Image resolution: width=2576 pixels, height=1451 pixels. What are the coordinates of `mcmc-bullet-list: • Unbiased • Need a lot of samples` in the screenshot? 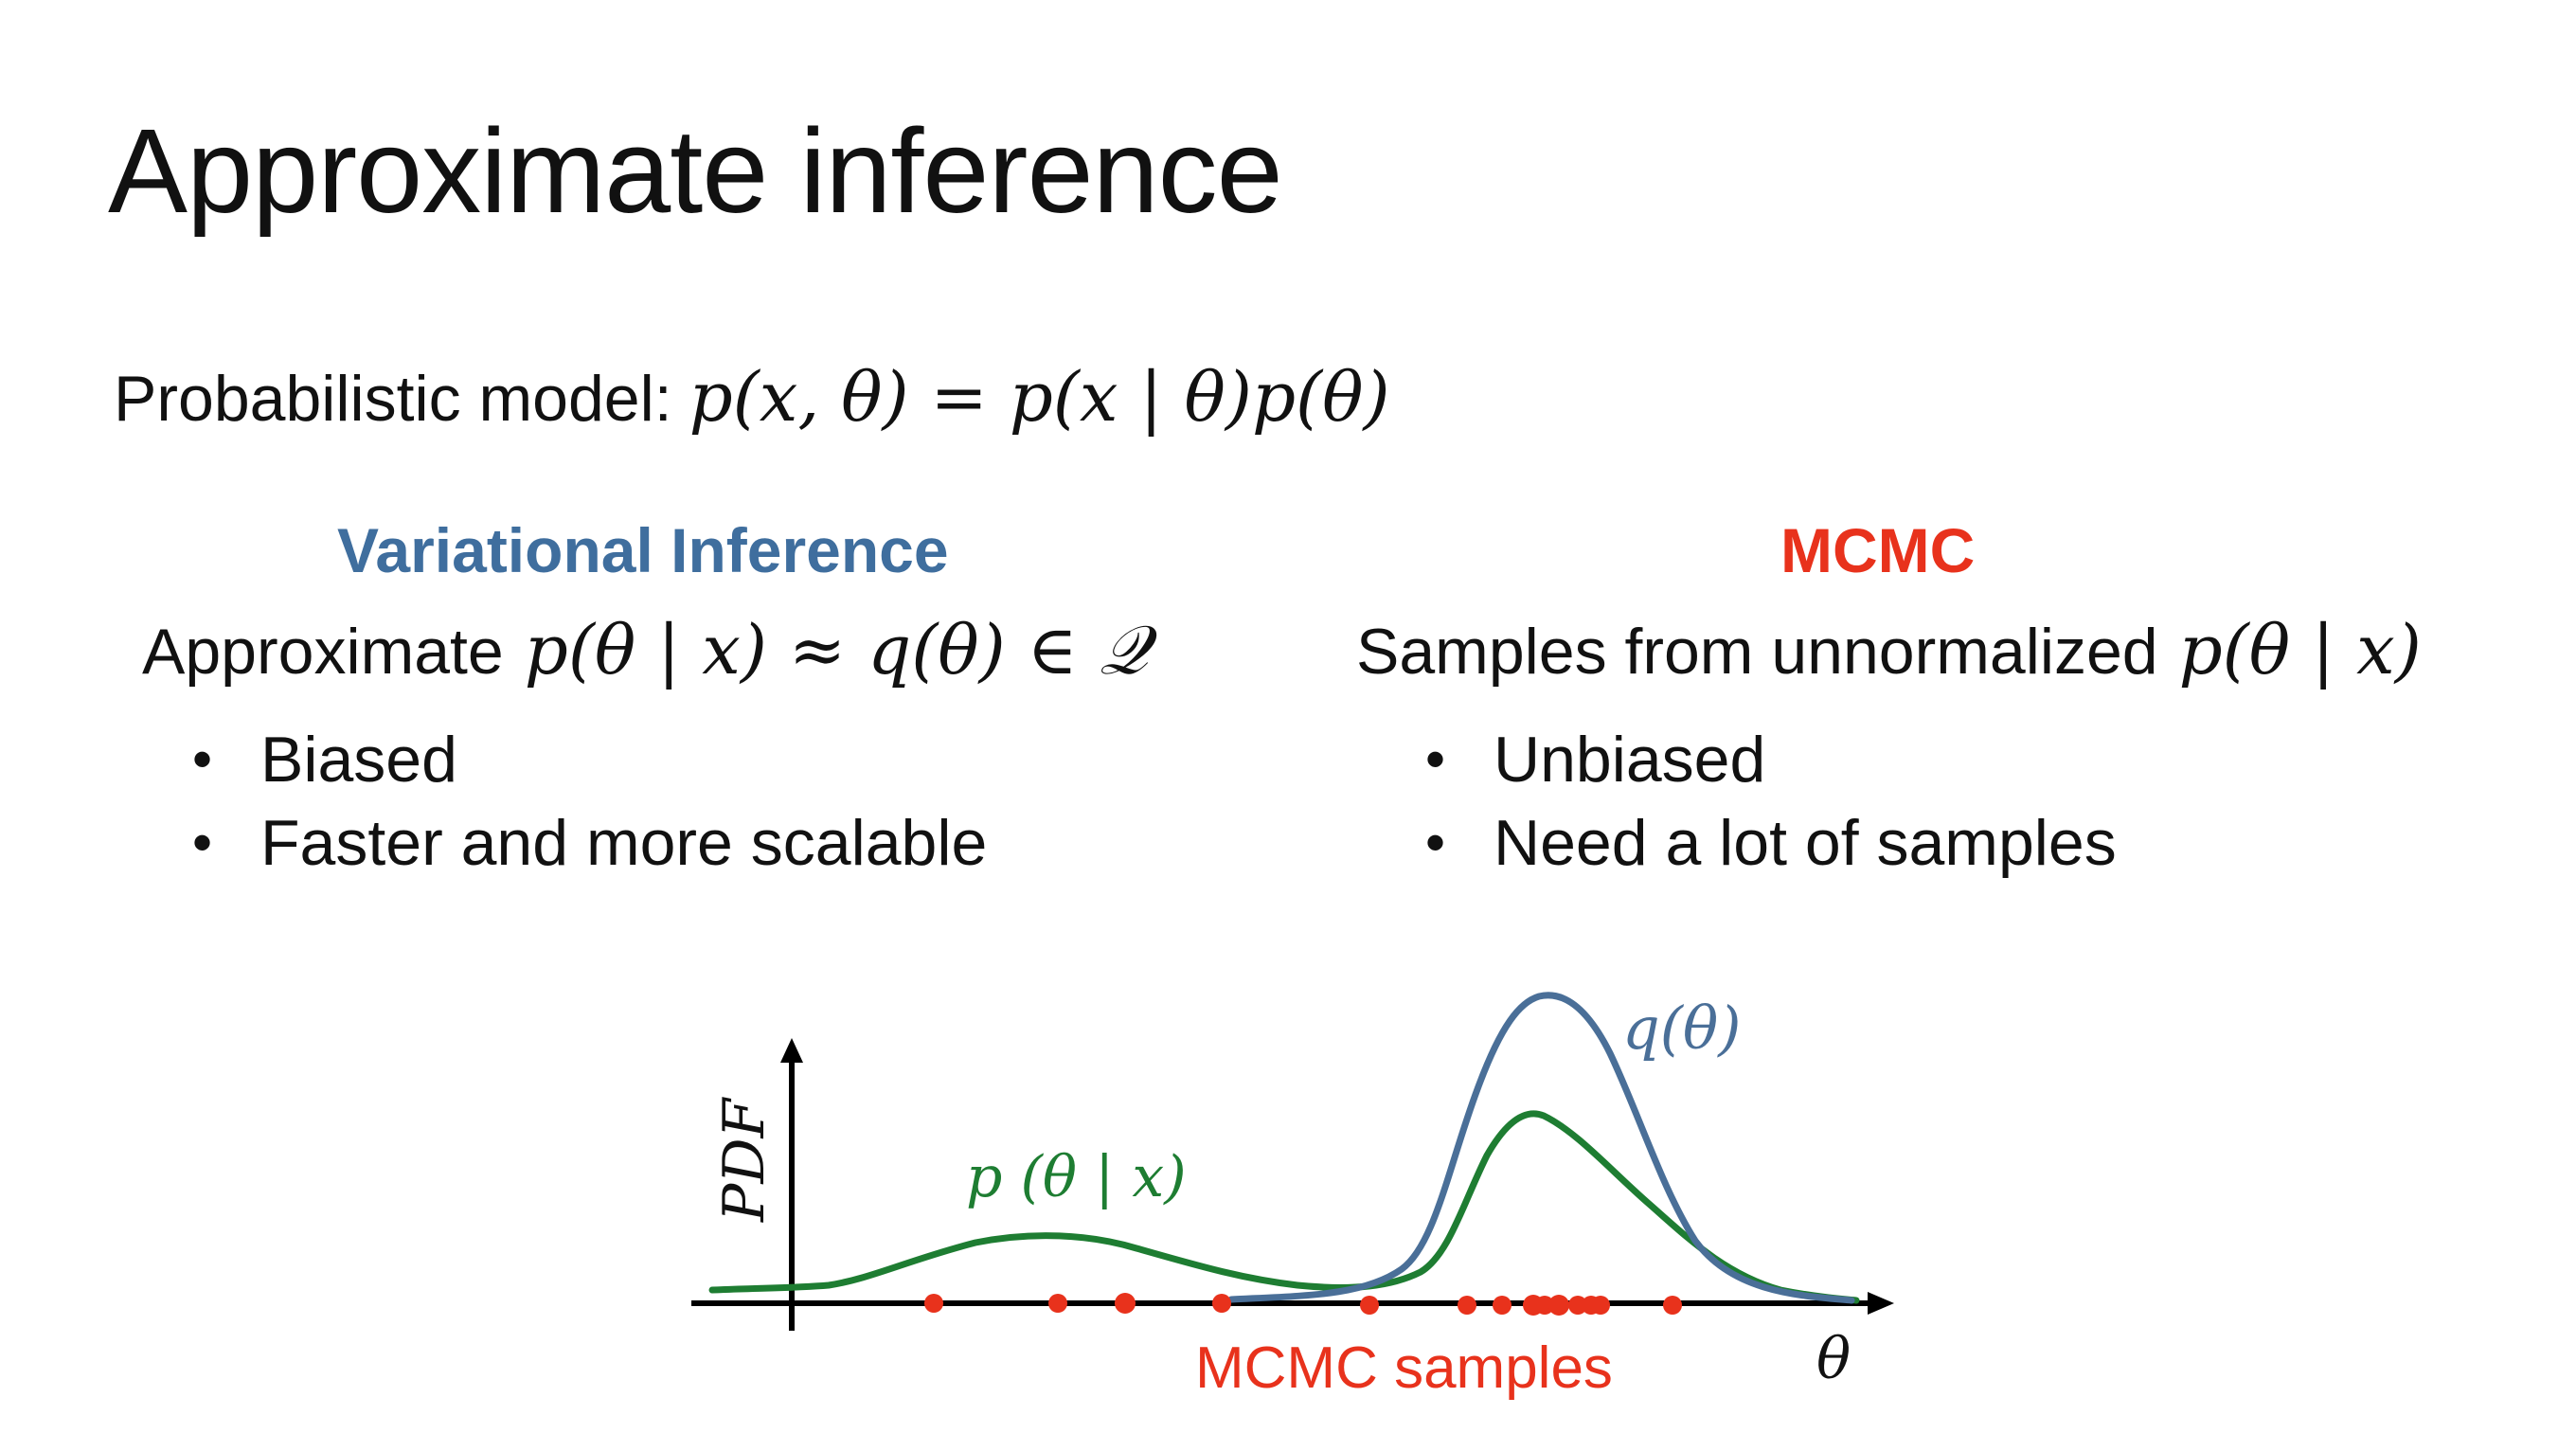 It's located at (1771, 801).